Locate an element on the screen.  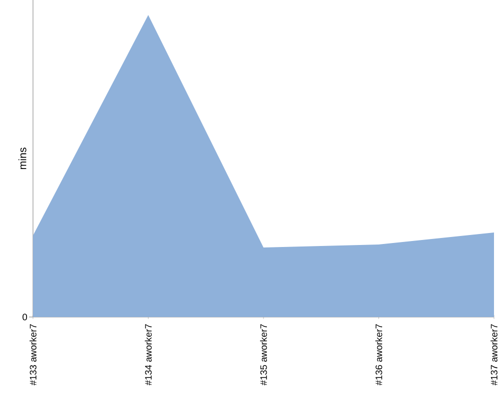
x-tick-label: #136 aworker7 is located at coordinates (378, 355).